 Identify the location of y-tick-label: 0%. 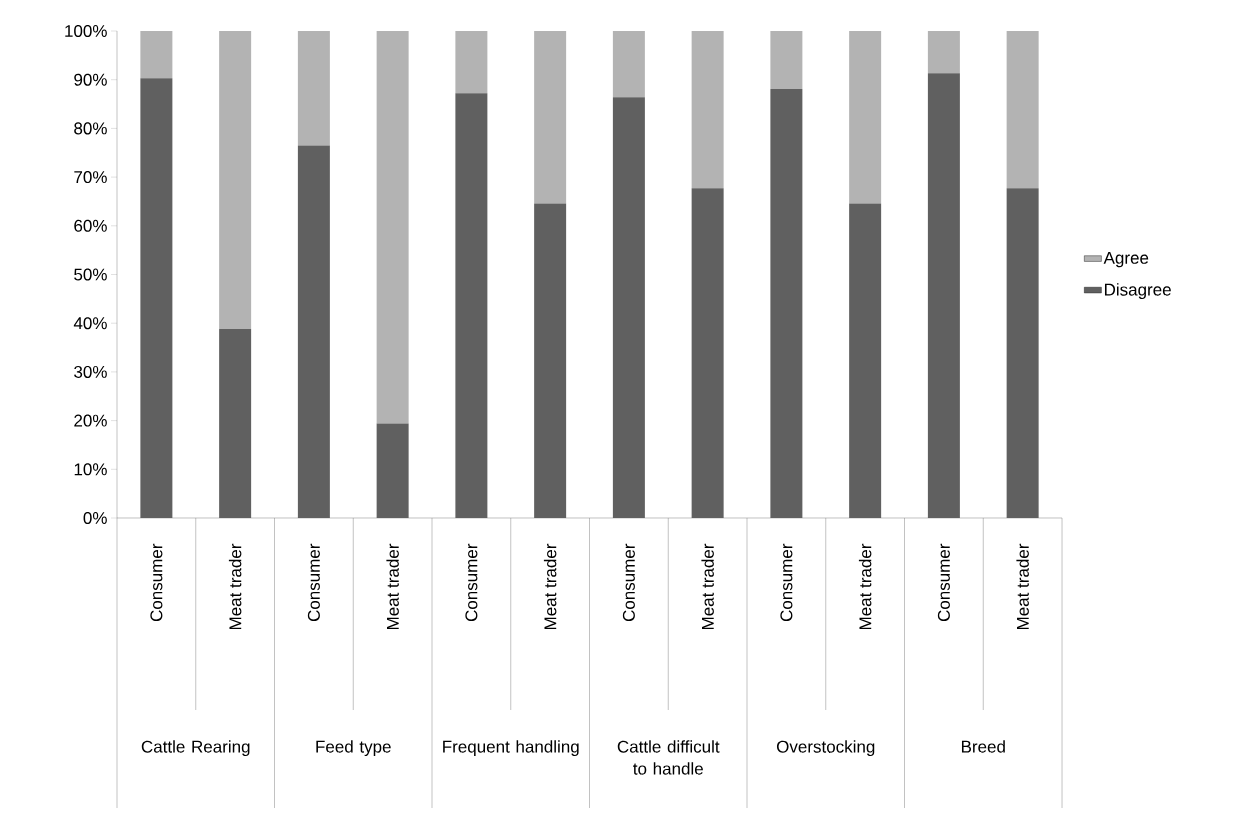
(95, 518).